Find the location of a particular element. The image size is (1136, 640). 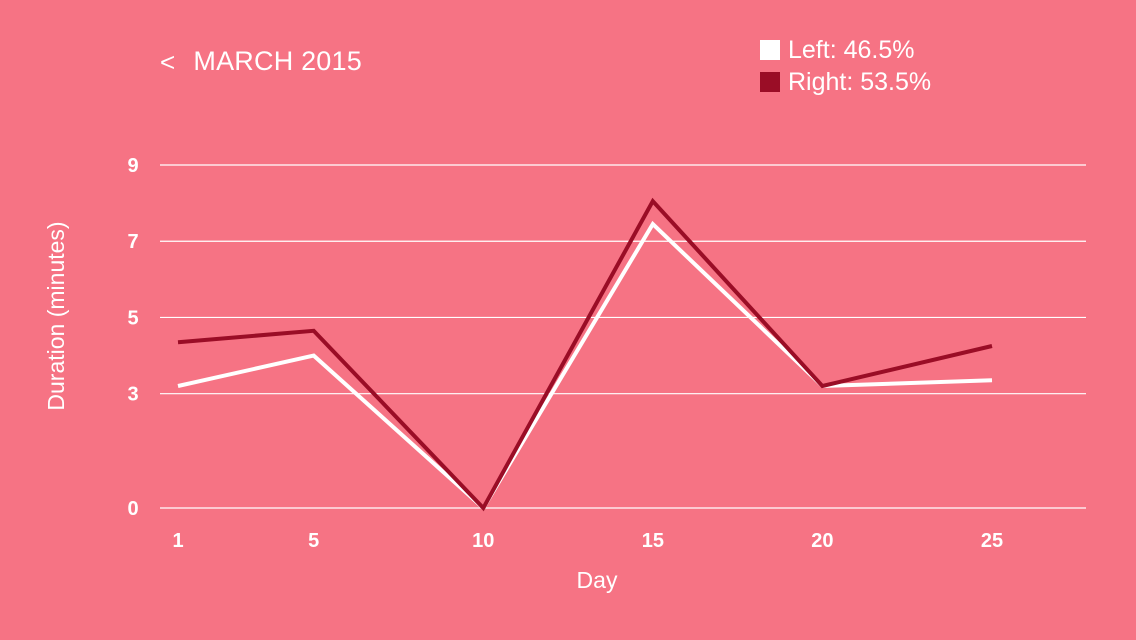

x-tick-label: 5 is located at coordinates (313, 541).